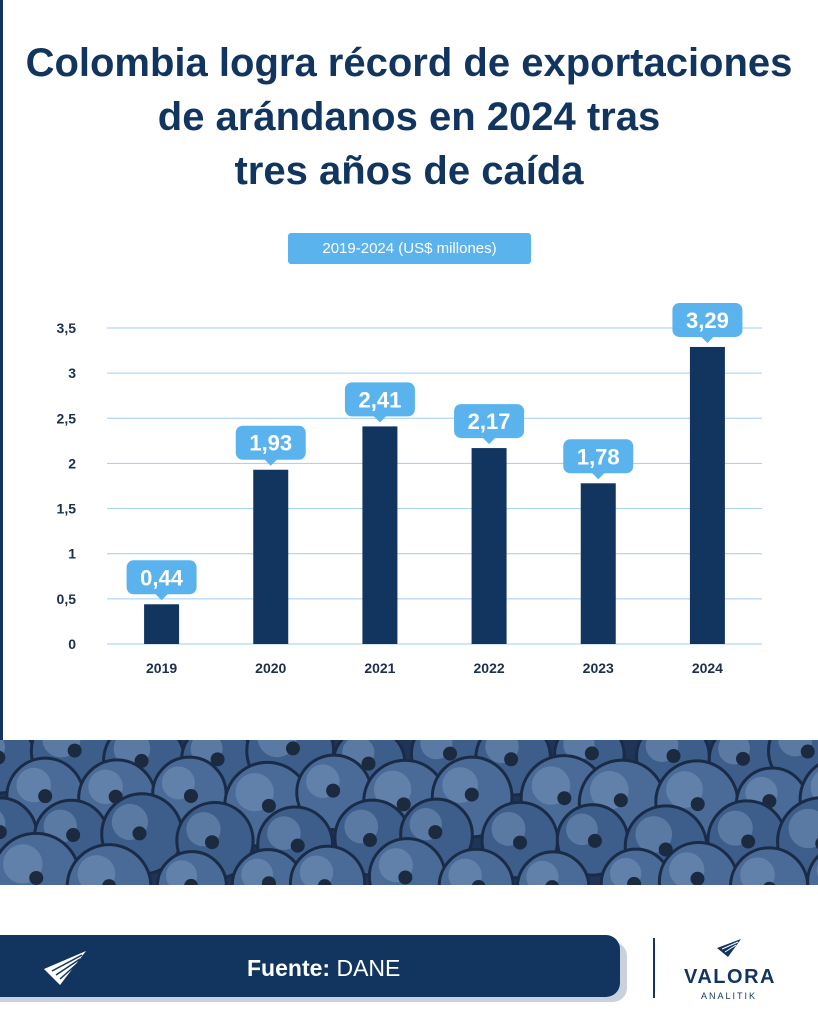  What do you see at coordinates (707, 668) in the screenshot?
I see `x-tick-label: 2024` at bounding box center [707, 668].